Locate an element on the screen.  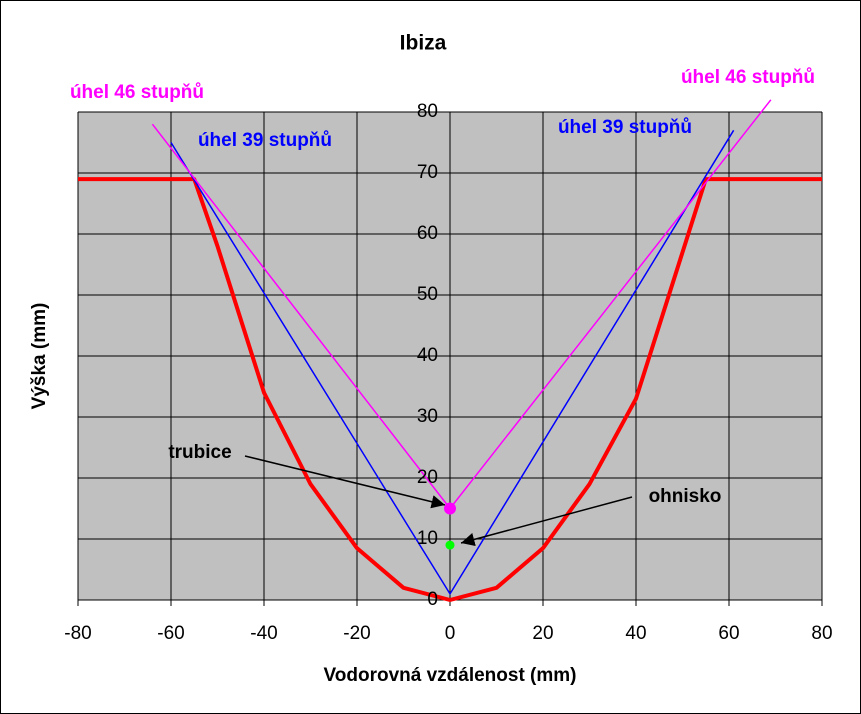
annotation: trubice is located at coordinates (199, 452).